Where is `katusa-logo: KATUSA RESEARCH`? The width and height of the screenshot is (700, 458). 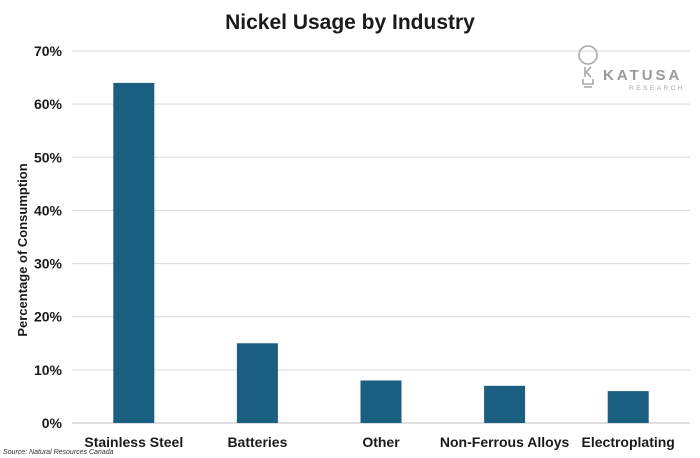 katusa-logo: KATUSA RESEARCH is located at coordinates (631, 68).